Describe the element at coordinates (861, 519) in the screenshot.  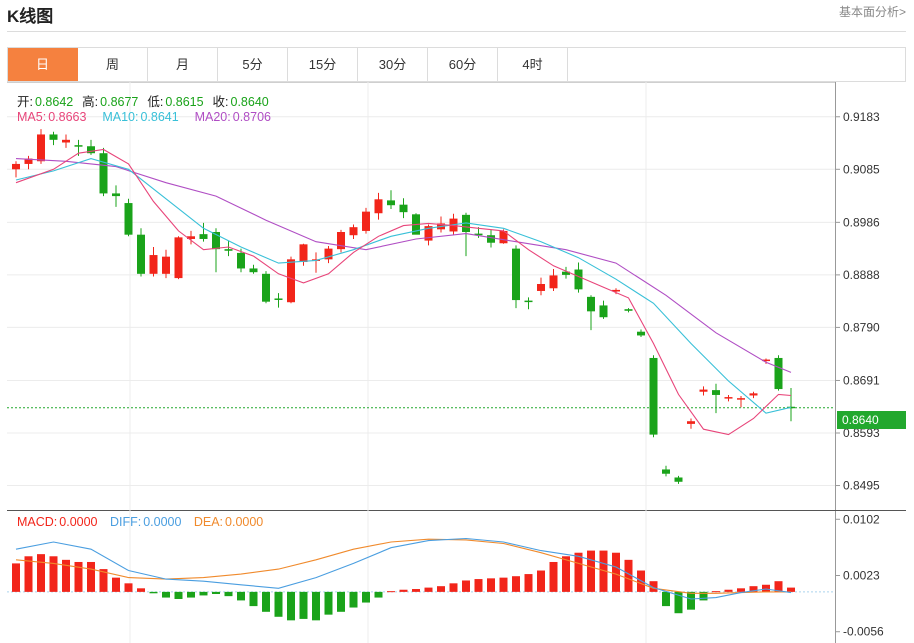
I see `macd-tick-label: 0.0102` at that location.